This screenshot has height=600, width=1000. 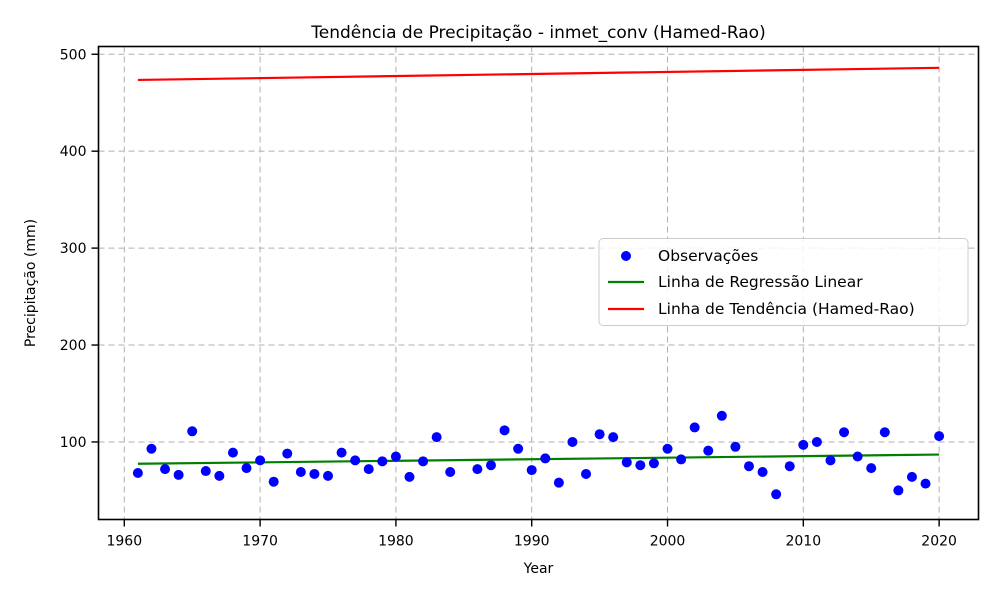 What do you see at coordinates (538, 459) in the screenshot?
I see `regression-line` at bounding box center [538, 459].